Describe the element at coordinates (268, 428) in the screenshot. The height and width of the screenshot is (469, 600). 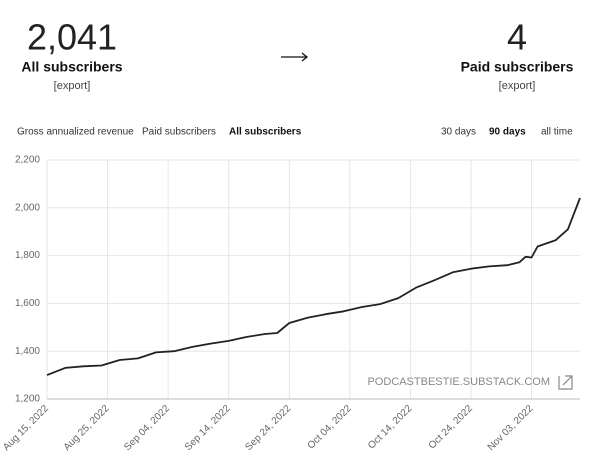
I see `x-tick-label: Sep 24, 2022` at that location.